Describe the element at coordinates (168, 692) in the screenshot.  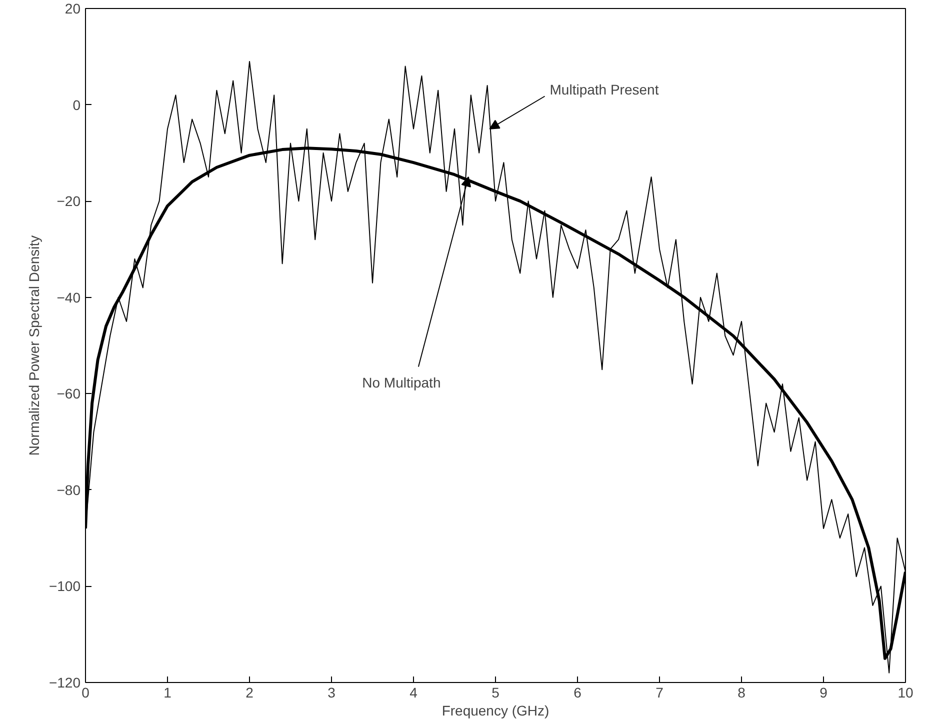
I see `x-tick-label: 1` at that location.